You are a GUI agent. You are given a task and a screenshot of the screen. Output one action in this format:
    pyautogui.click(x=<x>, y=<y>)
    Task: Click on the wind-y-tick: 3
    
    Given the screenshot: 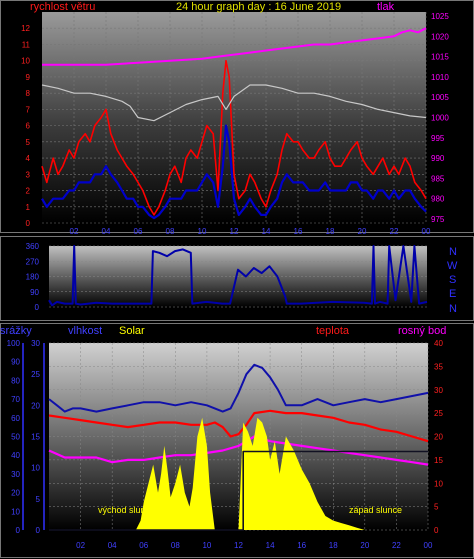 What is the action you would take?
    pyautogui.click(x=28, y=174)
    